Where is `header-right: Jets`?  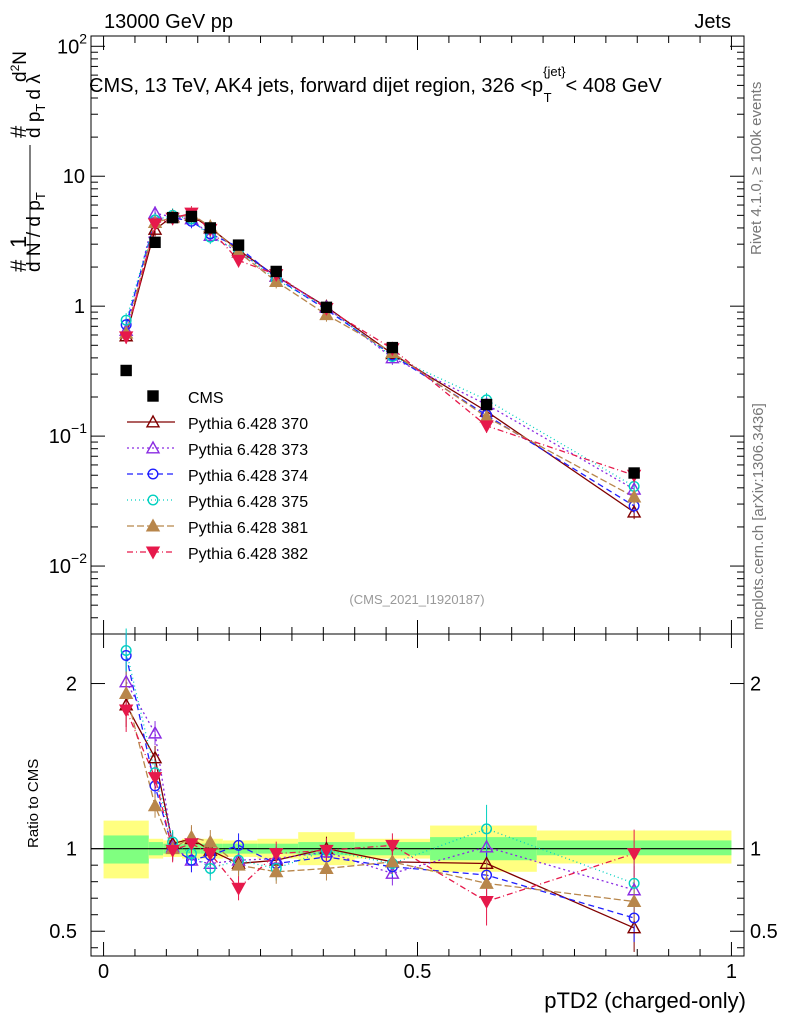
header-right: Jets is located at coordinates (712, 22).